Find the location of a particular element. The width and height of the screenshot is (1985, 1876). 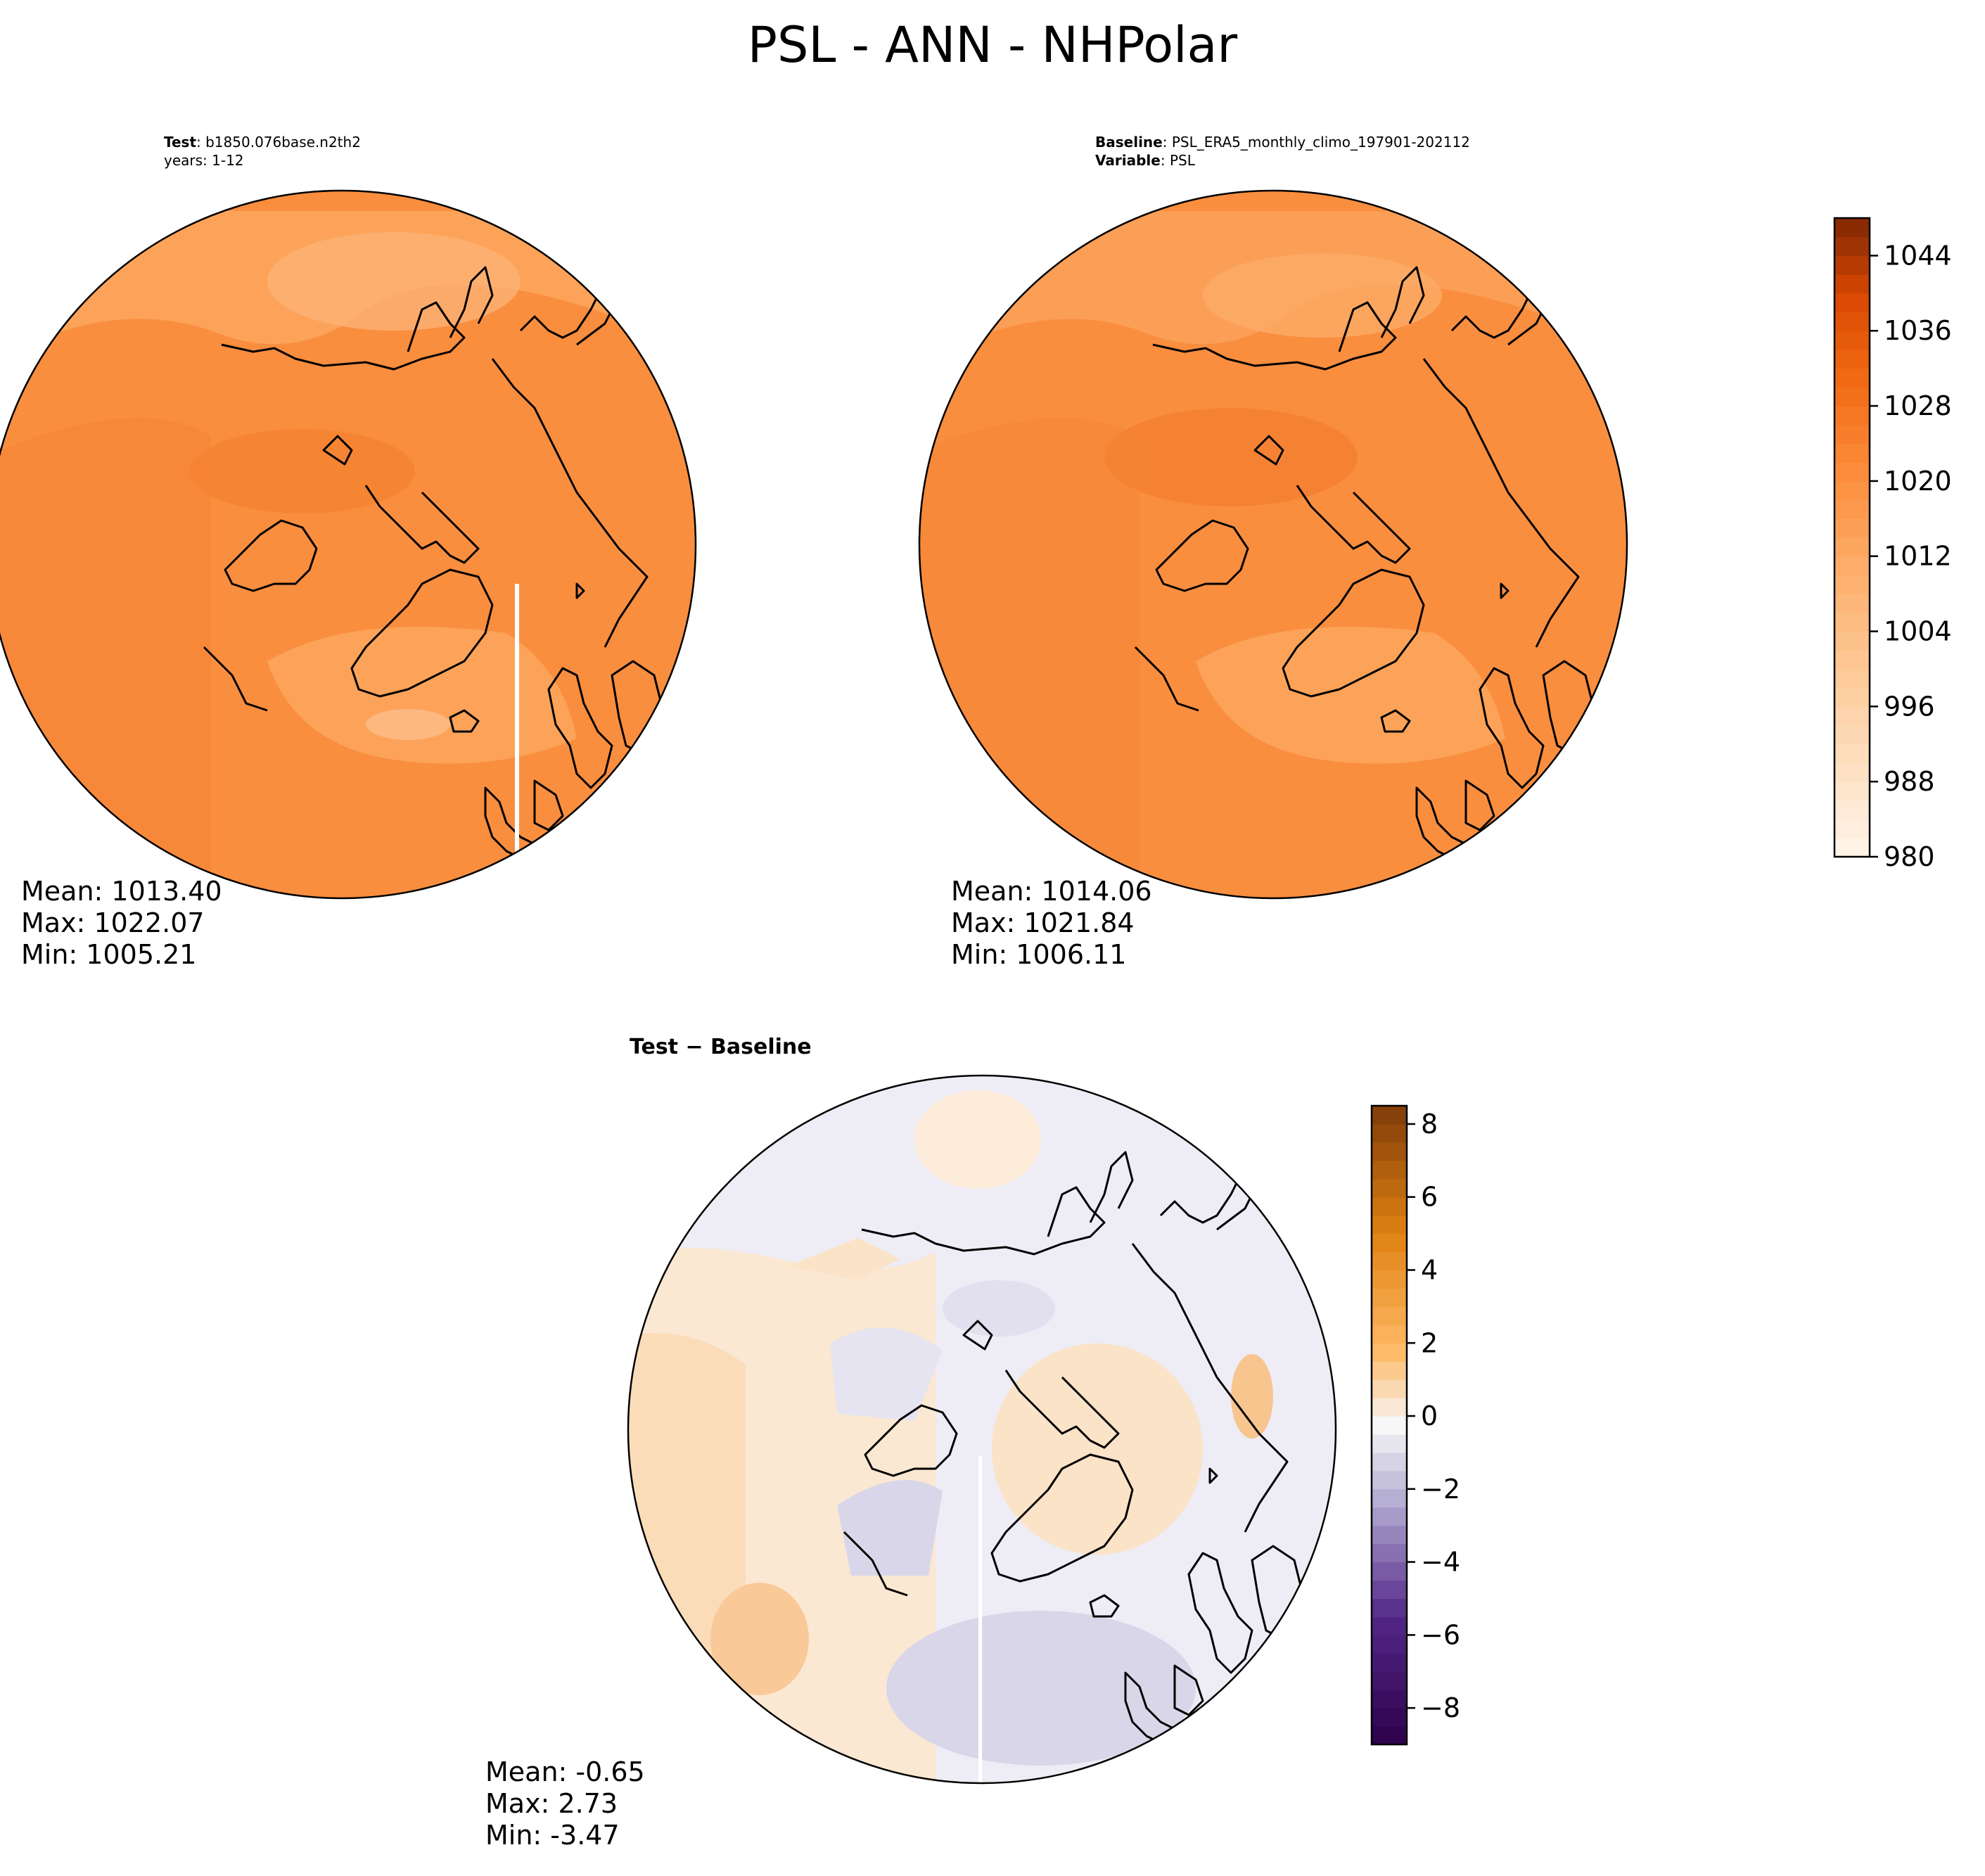

colorbar-diff: −8 −6 −4 −2 0 2 4 6 8 is located at coordinates (1415, 1425).